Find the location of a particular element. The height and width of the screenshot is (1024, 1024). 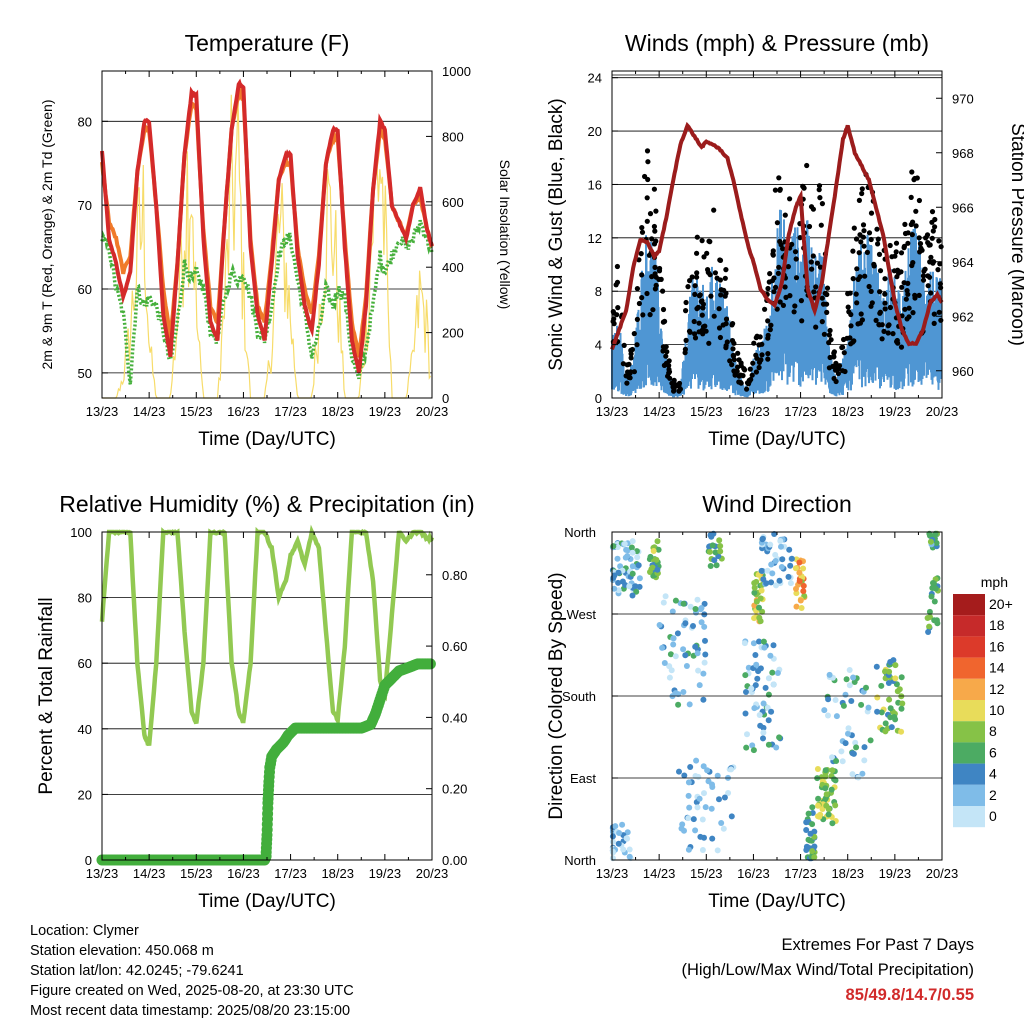

y-tick-label: South is located at coordinates (579, 696).